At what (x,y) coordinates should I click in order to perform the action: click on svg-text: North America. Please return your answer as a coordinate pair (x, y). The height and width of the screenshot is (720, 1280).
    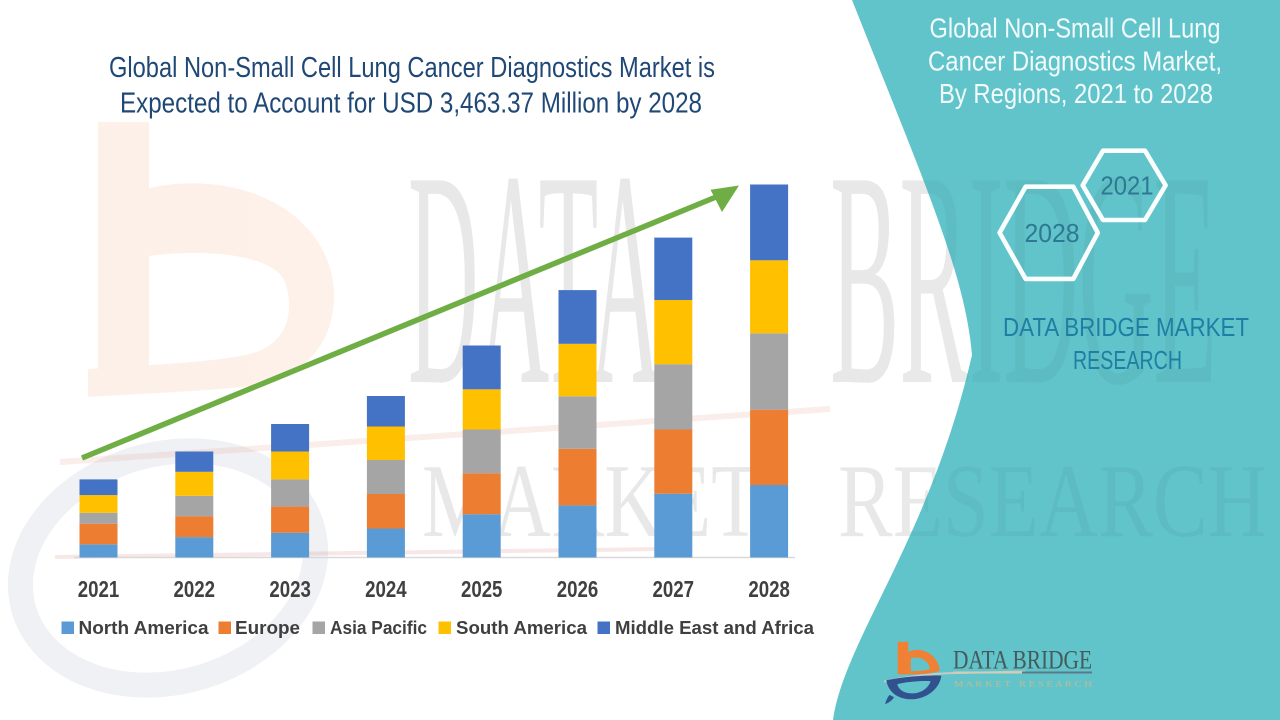
    Looking at the image, I should click on (144, 628).